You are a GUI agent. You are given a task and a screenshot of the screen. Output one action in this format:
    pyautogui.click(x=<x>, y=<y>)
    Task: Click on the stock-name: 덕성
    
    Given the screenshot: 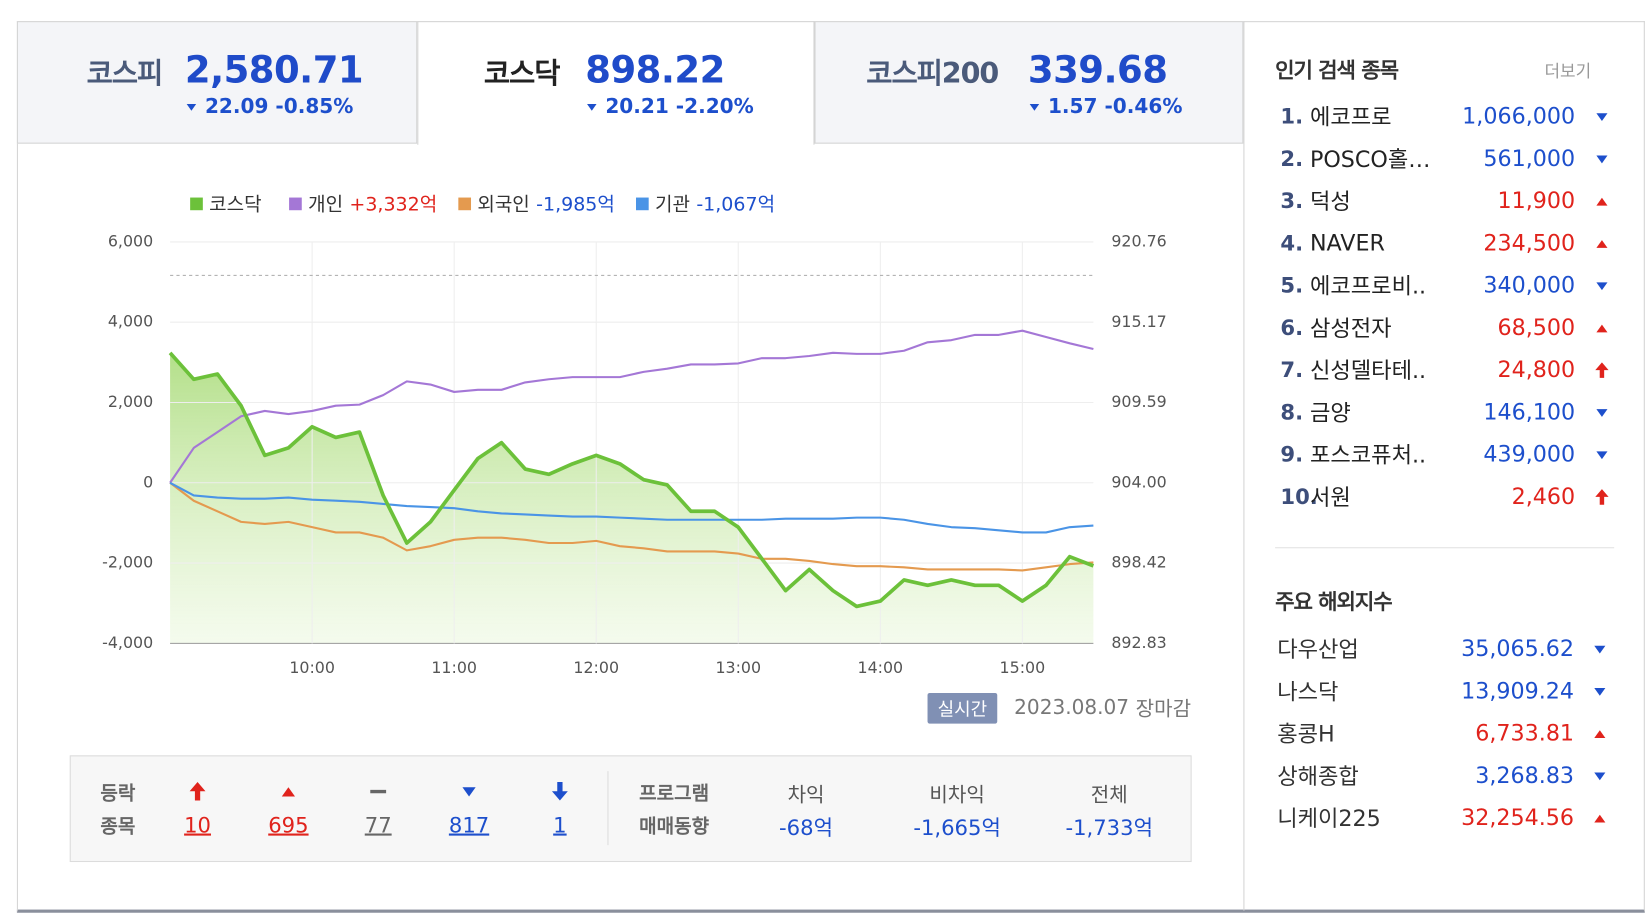 What is the action you would take?
    pyautogui.click(x=1330, y=202)
    